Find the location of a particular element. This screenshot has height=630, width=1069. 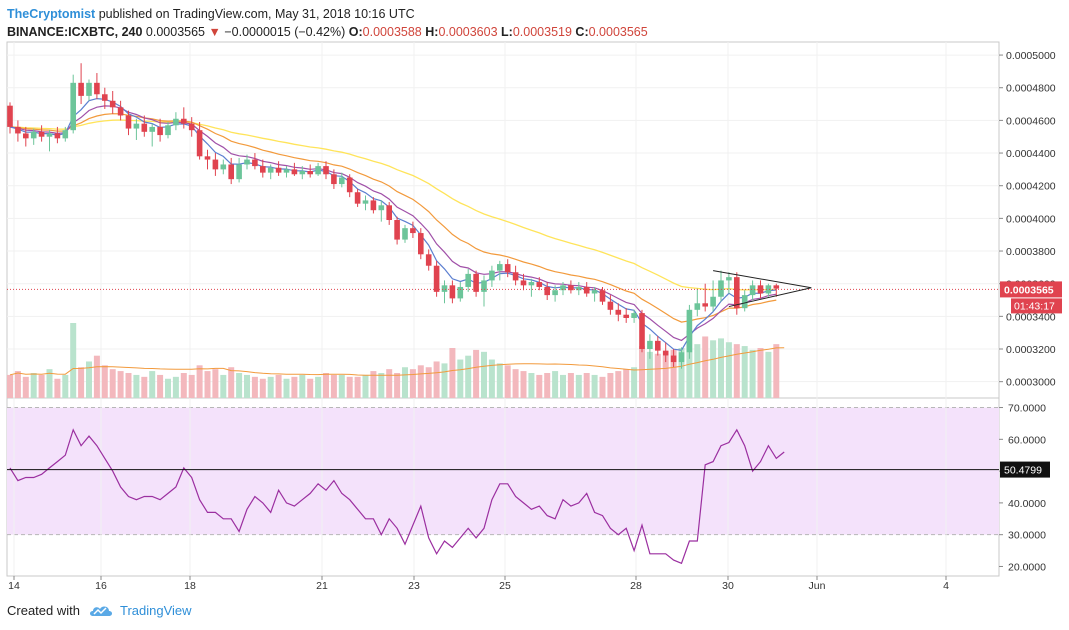

countdown-badge is located at coordinates (1036, 306).